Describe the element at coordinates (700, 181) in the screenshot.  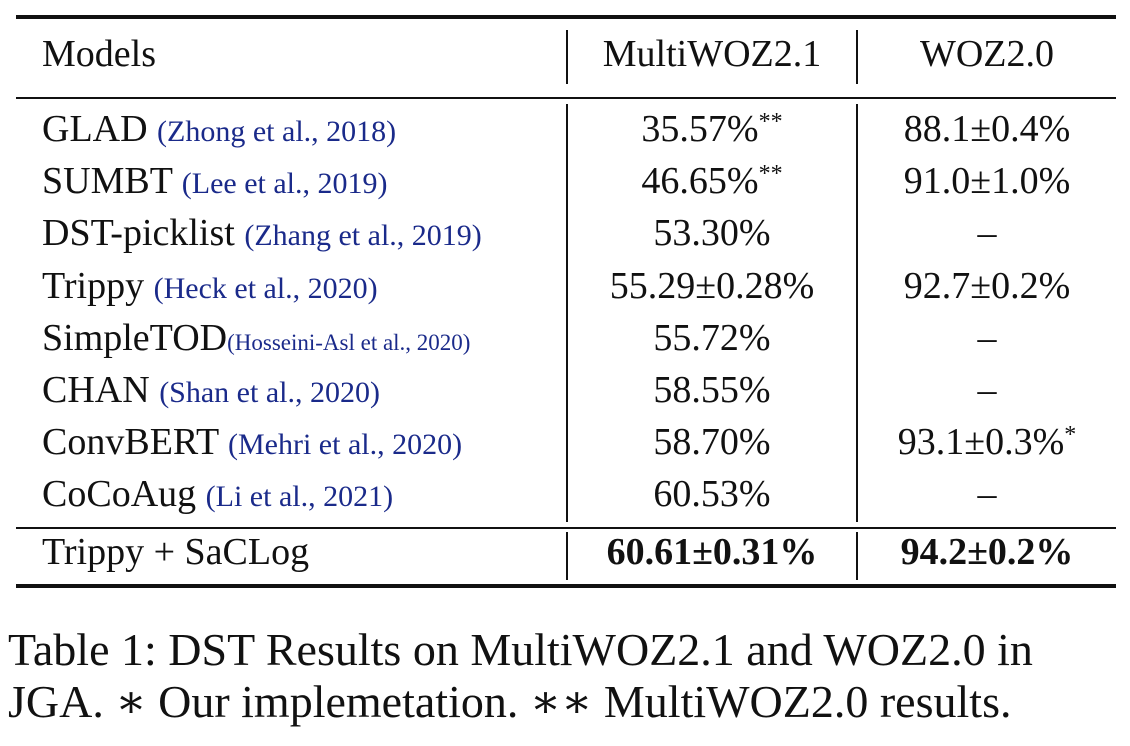
I see `multiwoz-score: 46.65%` at that location.